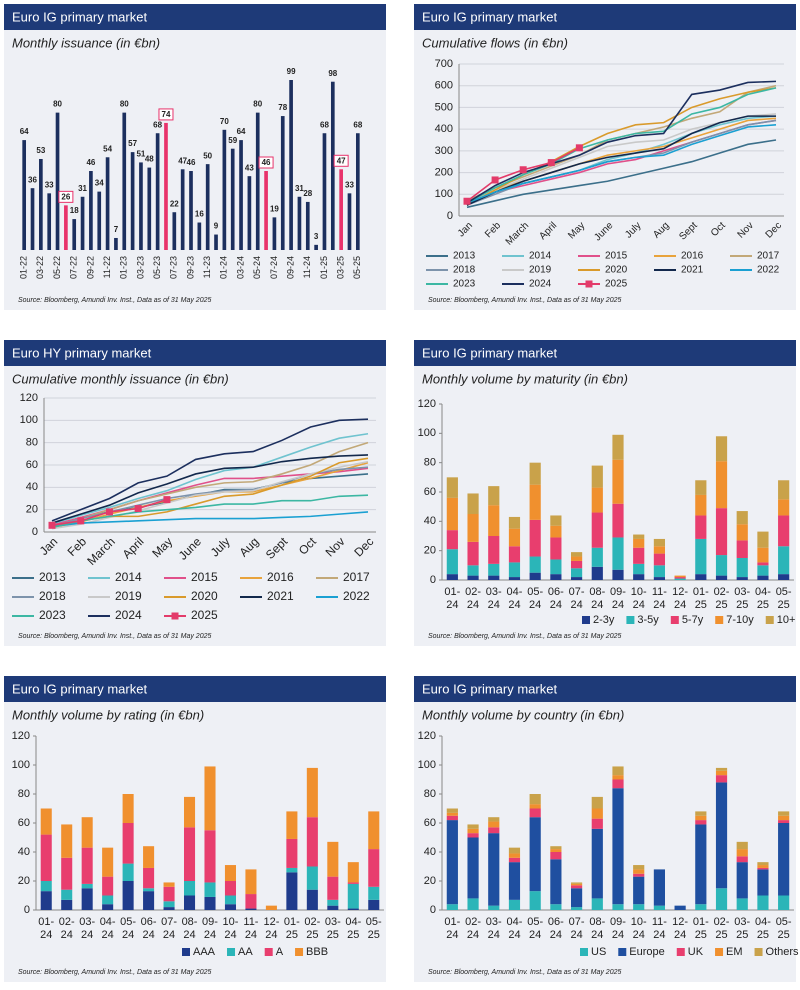 The image size is (800, 990). What do you see at coordinates (307, 193) in the screenshot?
I see `value-label: 28` at bounding box center [307, 193].